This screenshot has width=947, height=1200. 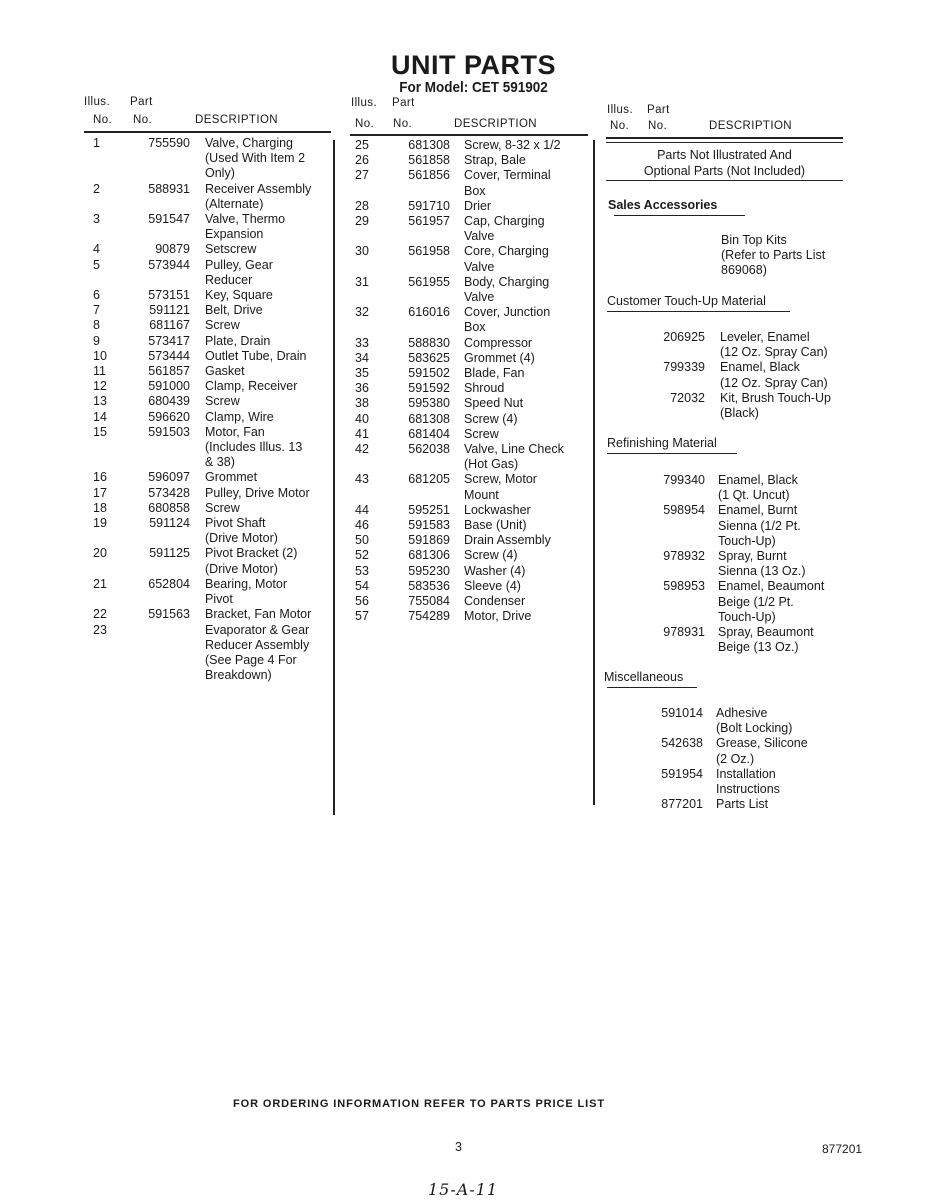 I want to click on illus-number: 54, so click(x=362, y=585).